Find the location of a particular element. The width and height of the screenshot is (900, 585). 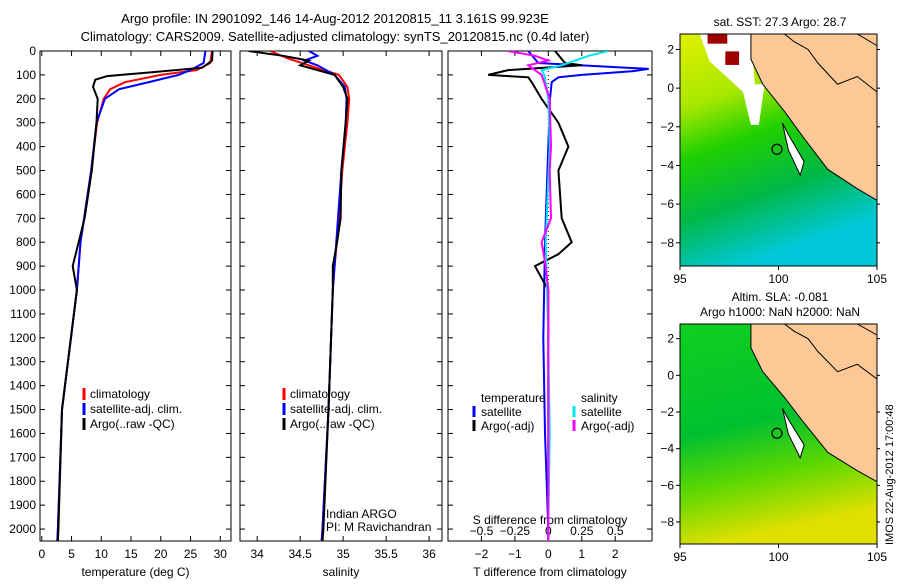

annotation-text: PI: M Ravichandran is located at coordinates (378, 527).